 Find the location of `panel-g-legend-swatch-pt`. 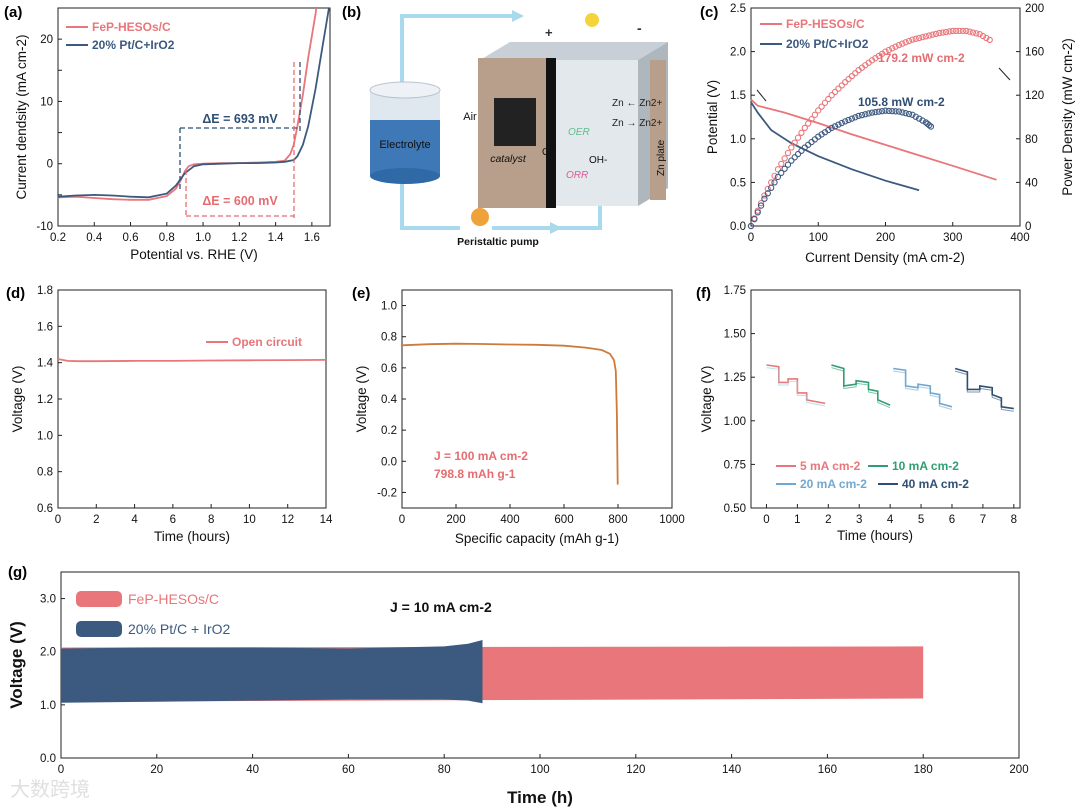

panel-g-legend-swatch-pt is located at coordinates (99, 629).